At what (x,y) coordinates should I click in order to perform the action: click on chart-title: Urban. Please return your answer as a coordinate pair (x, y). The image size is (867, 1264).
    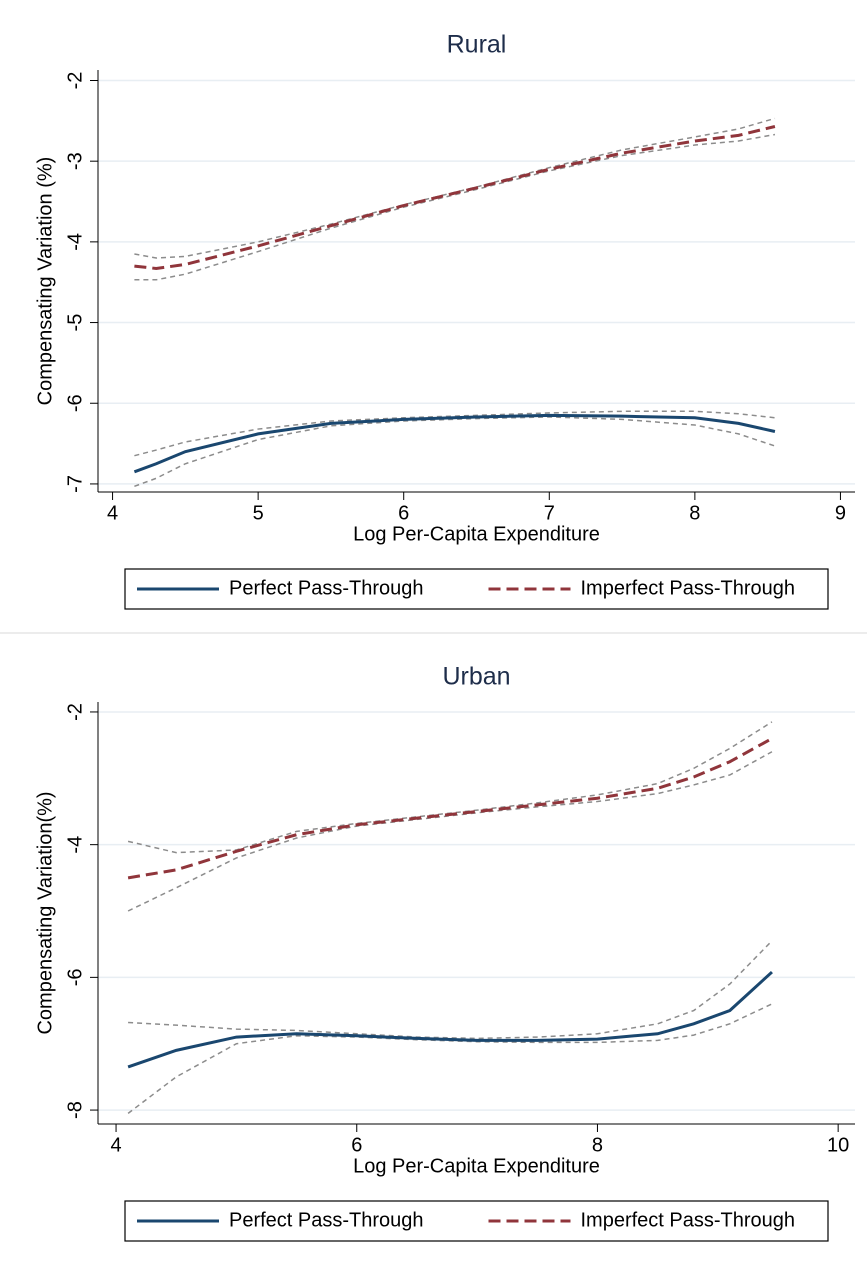
    Looking at the image, I should click on (476, 677).